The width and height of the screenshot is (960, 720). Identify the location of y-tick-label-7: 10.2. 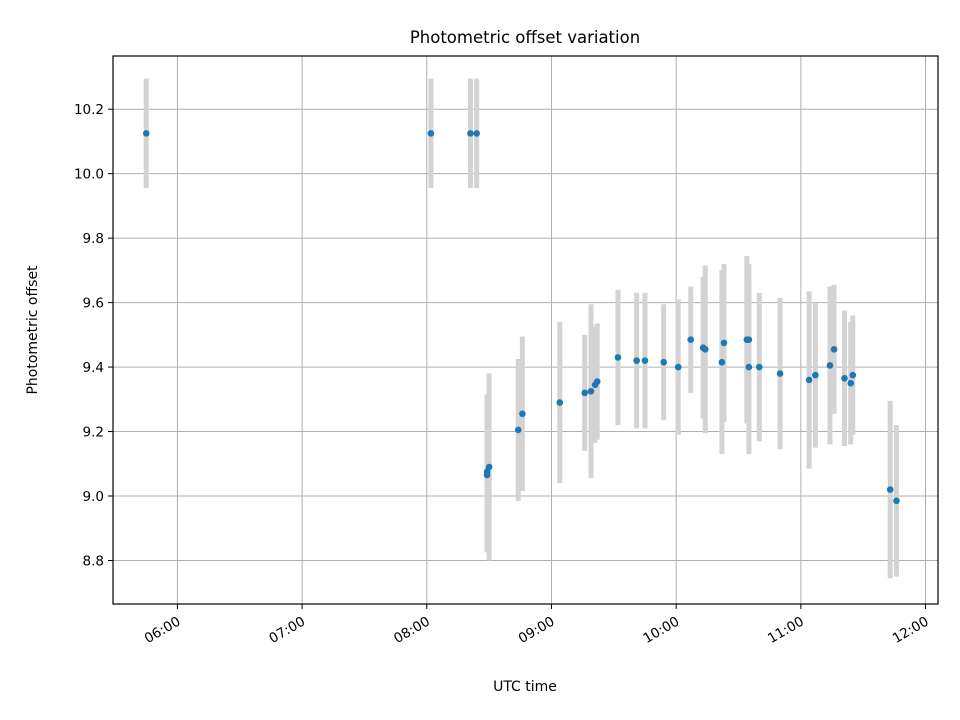
(89, 110).